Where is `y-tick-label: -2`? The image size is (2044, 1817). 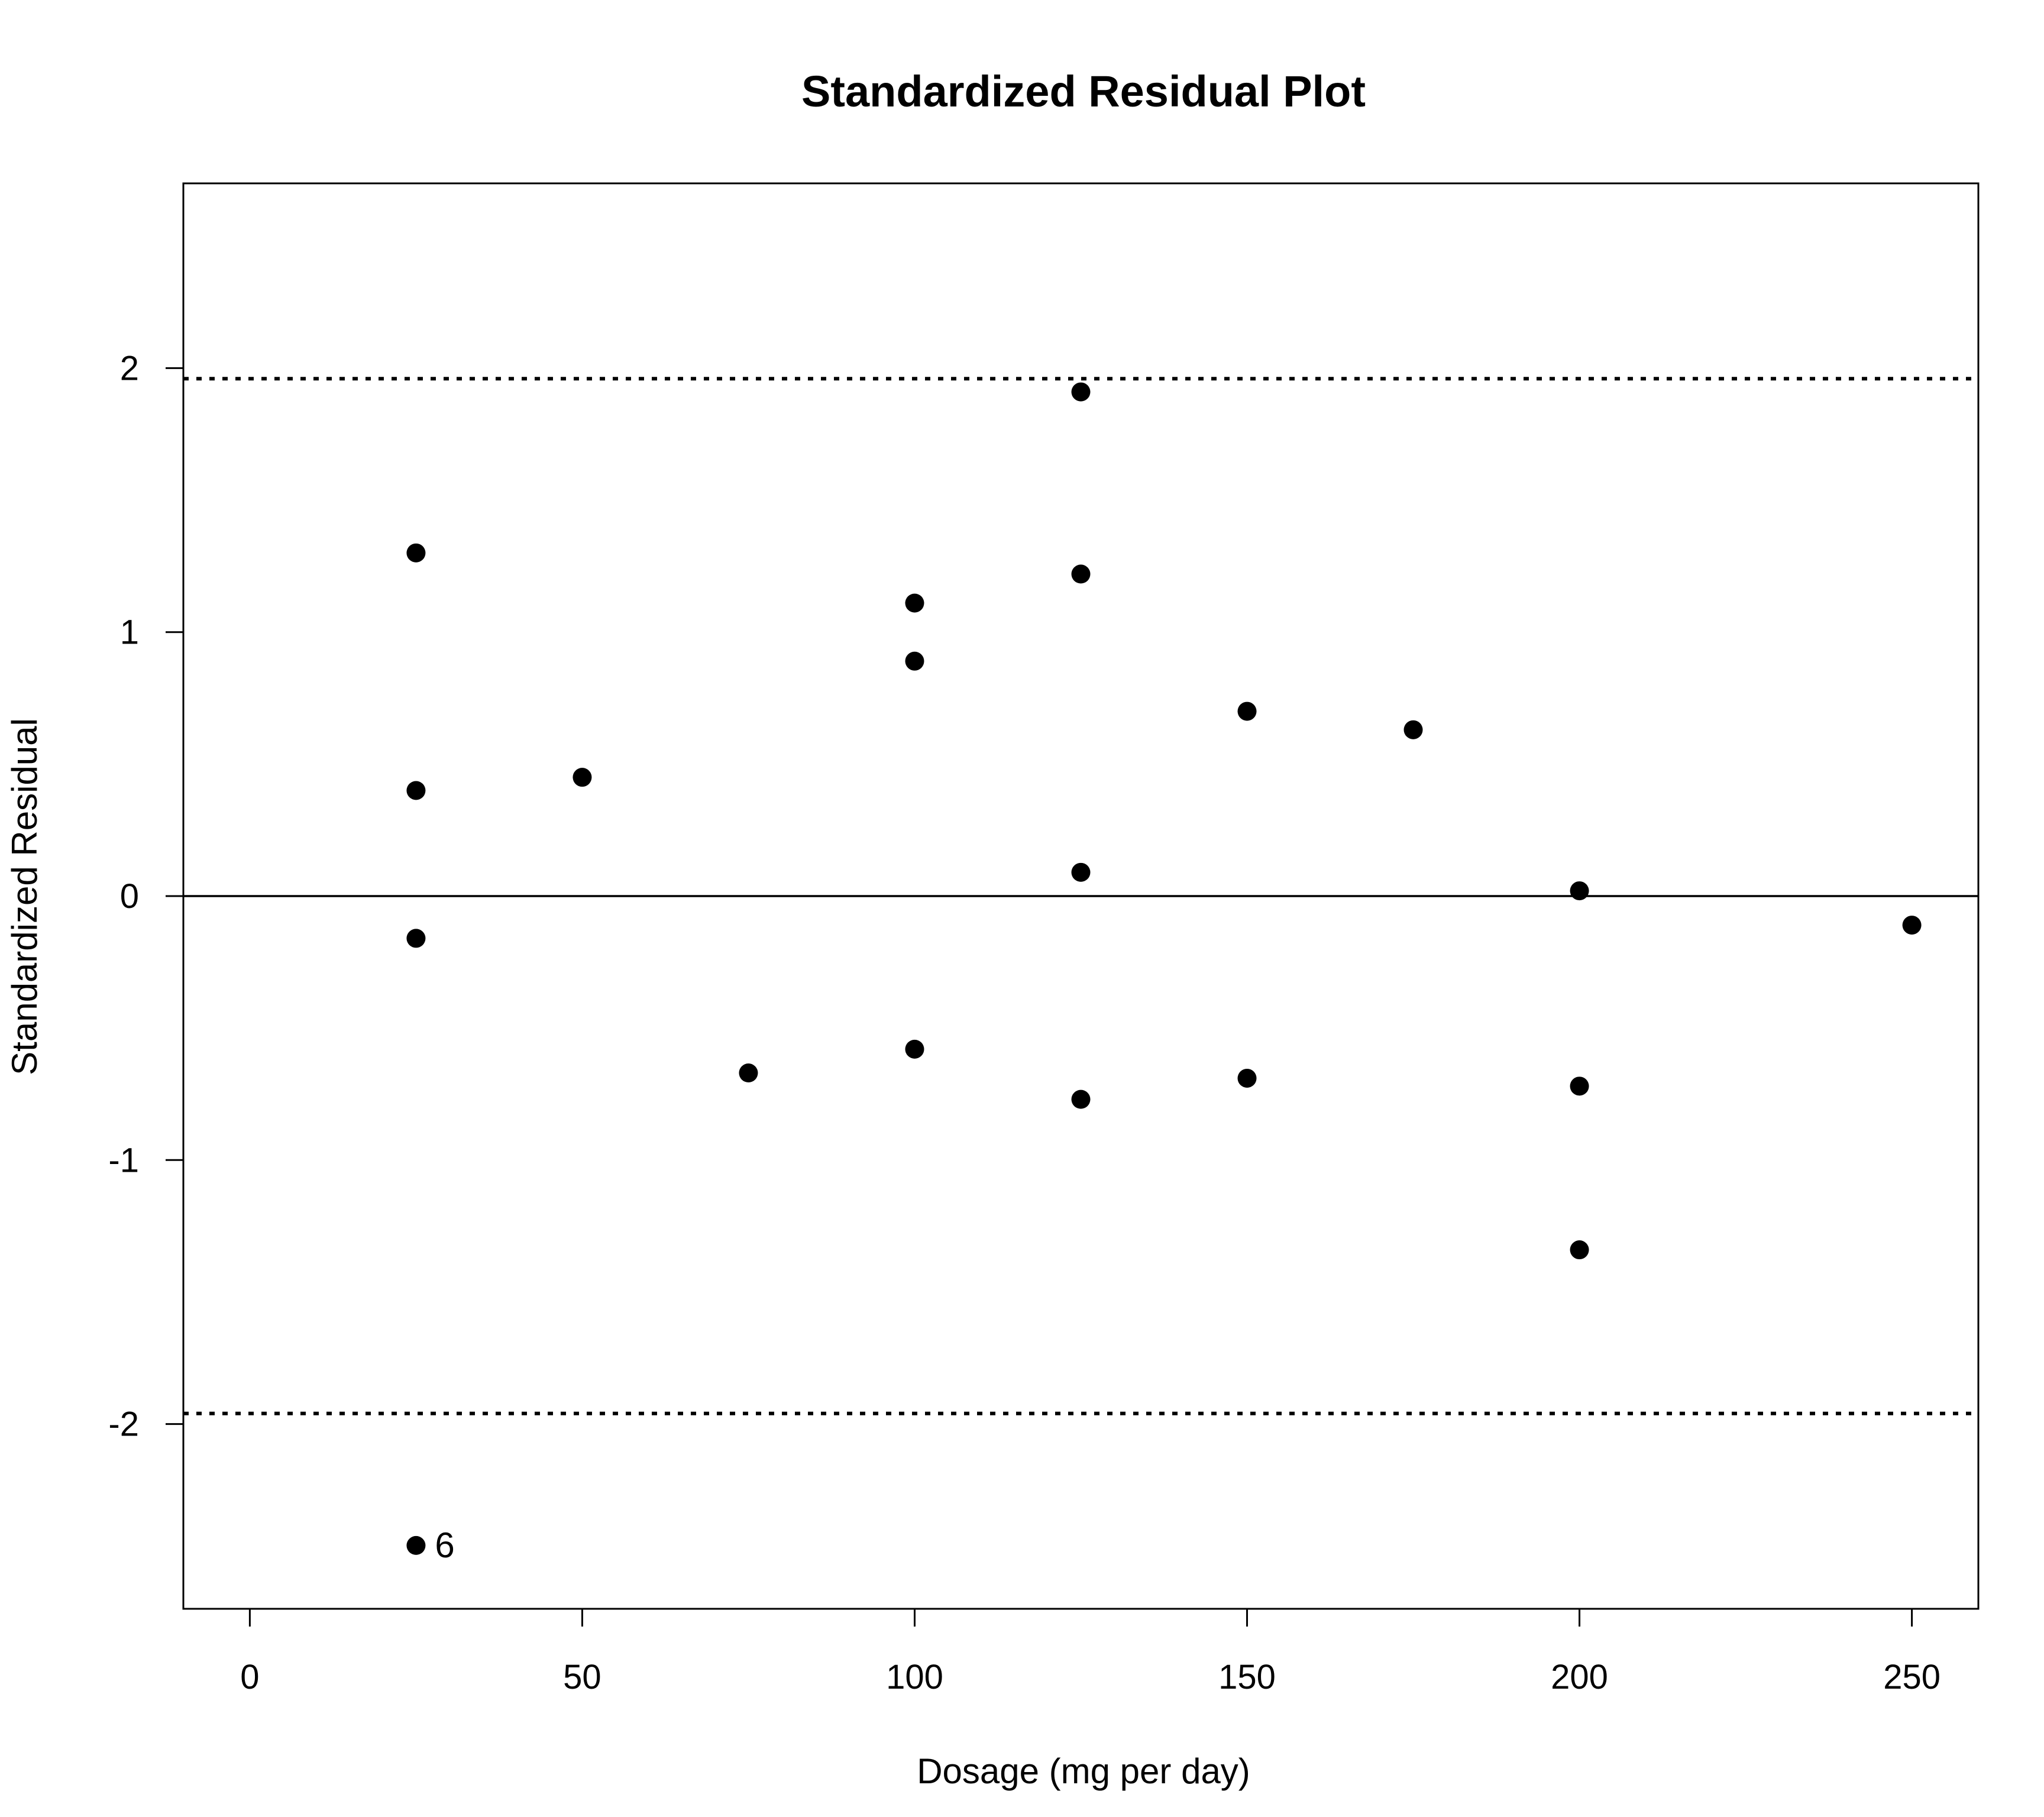 y-tick-label: -2 is located at coordinates (123, 1424).